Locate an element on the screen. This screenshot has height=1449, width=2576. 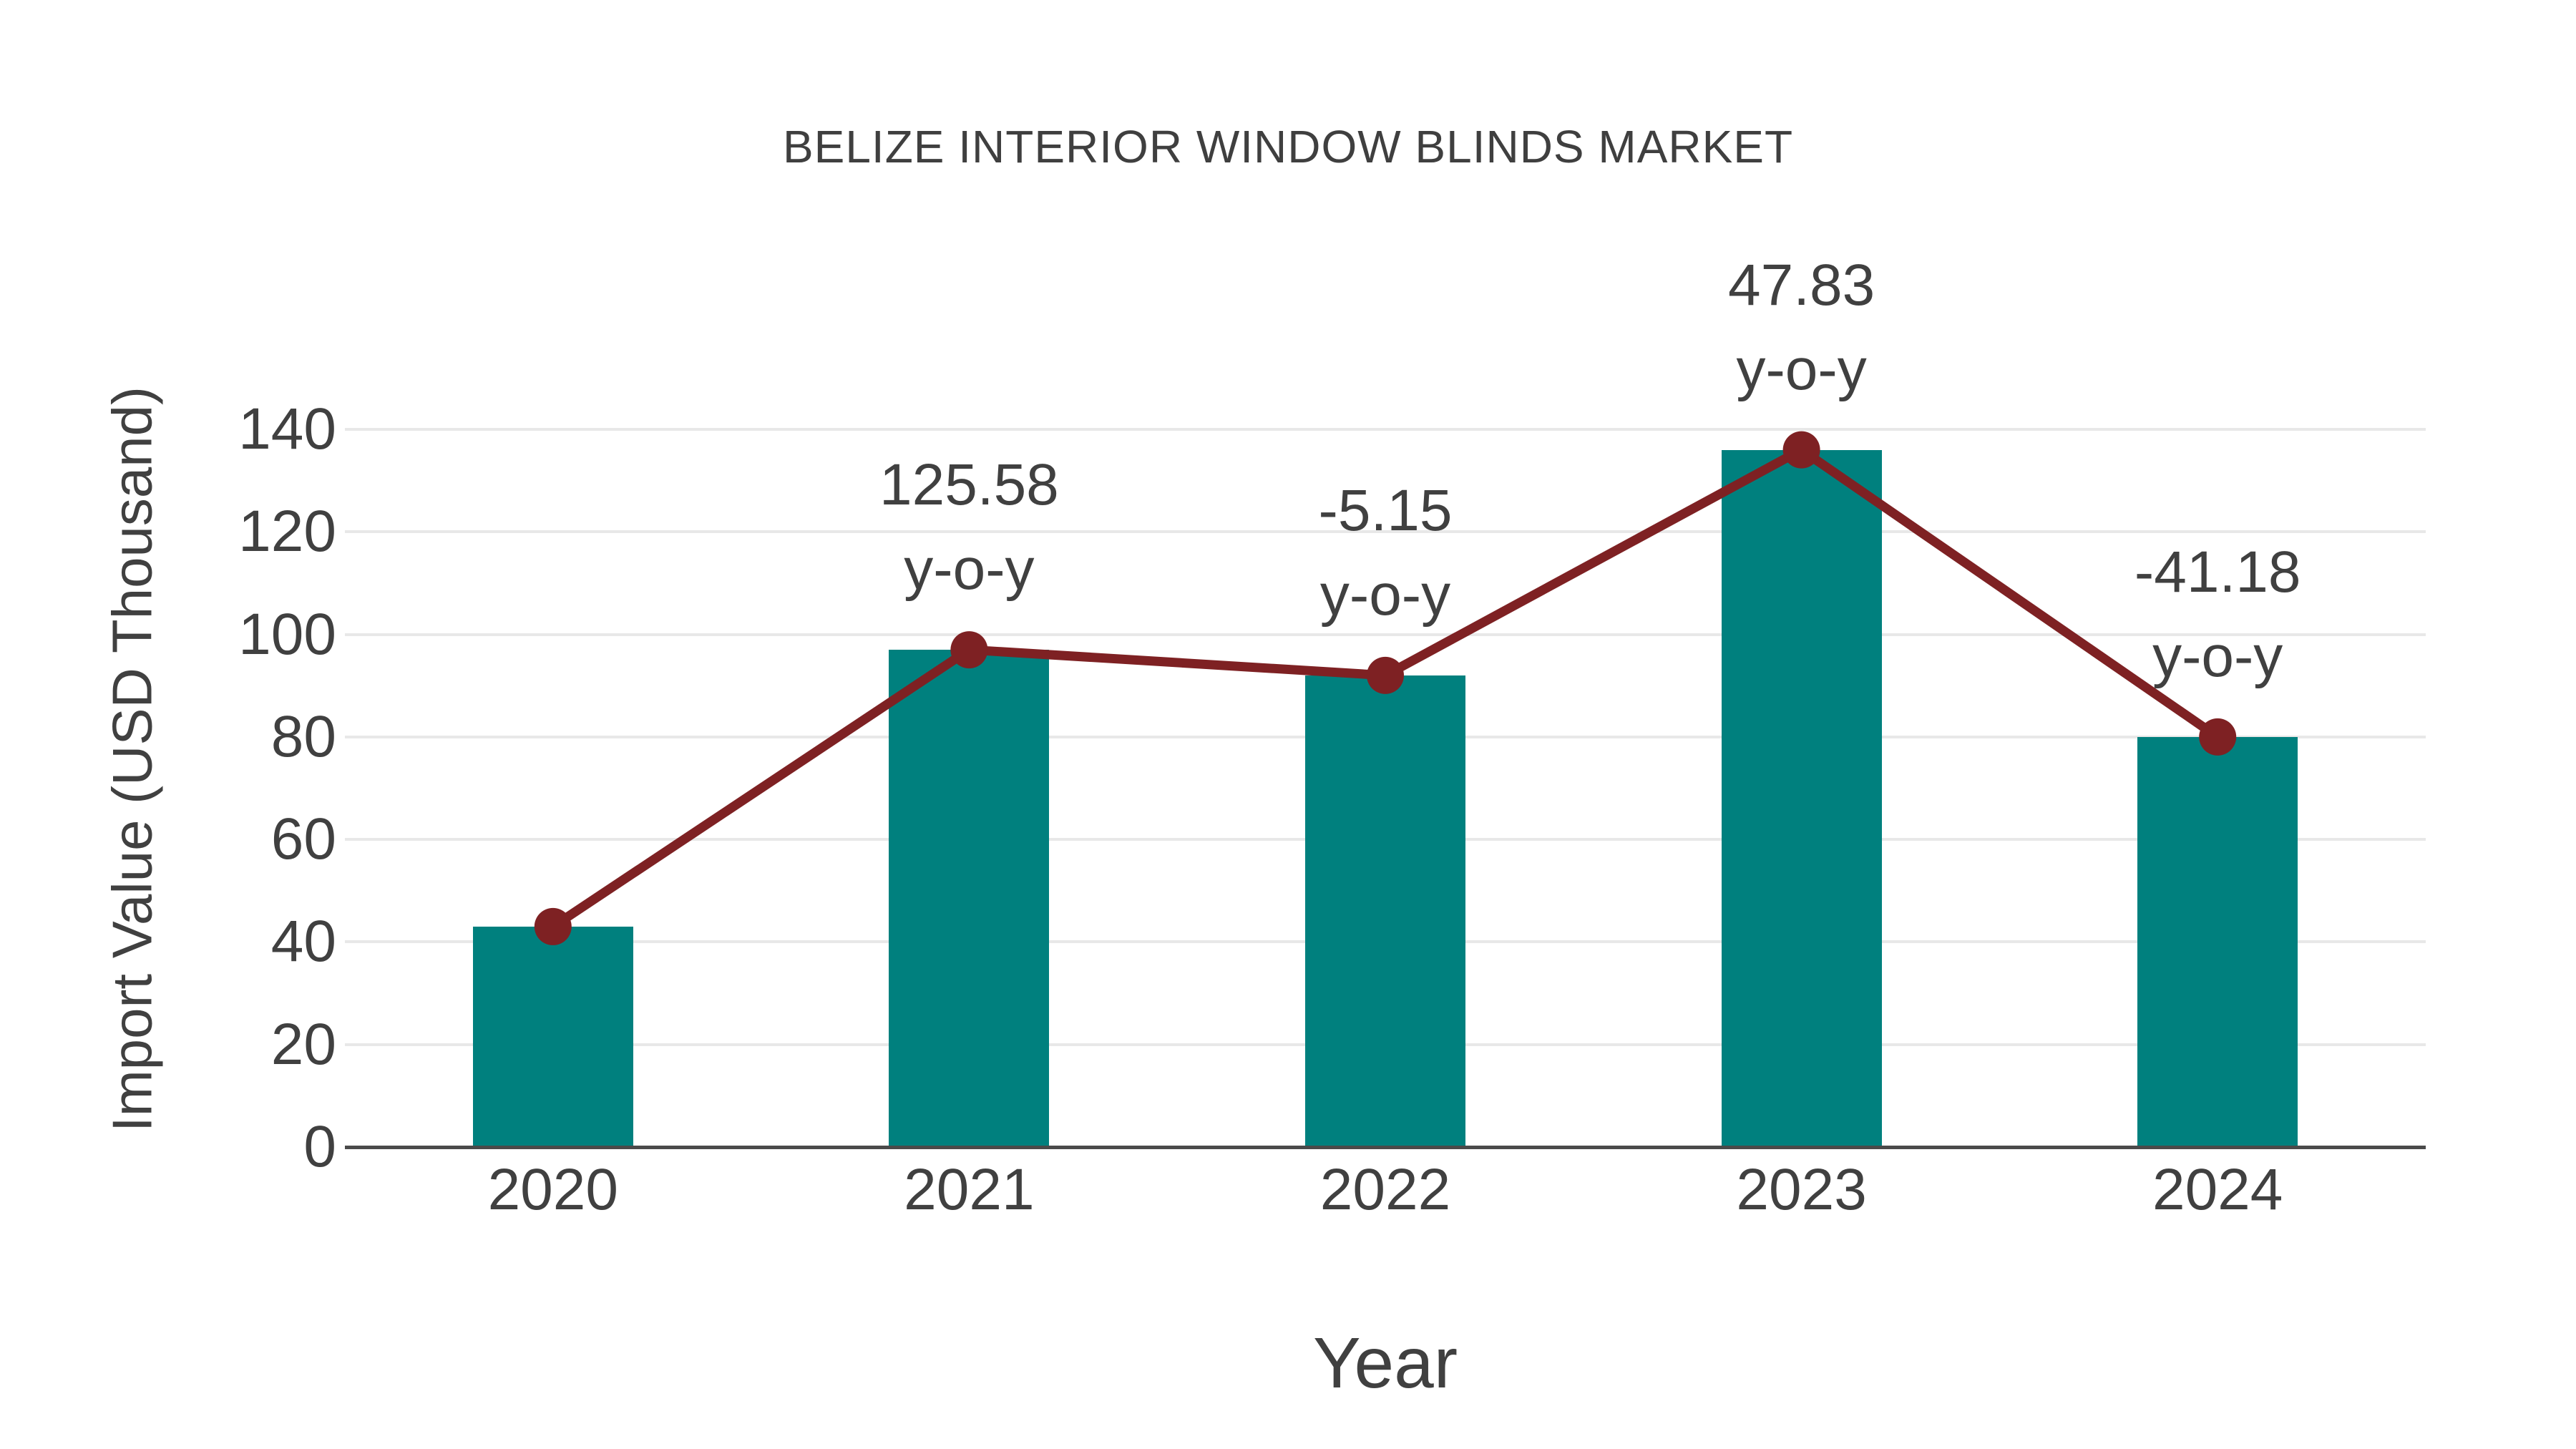
y-tick-label: 80 is located at coordinates (303, 736).